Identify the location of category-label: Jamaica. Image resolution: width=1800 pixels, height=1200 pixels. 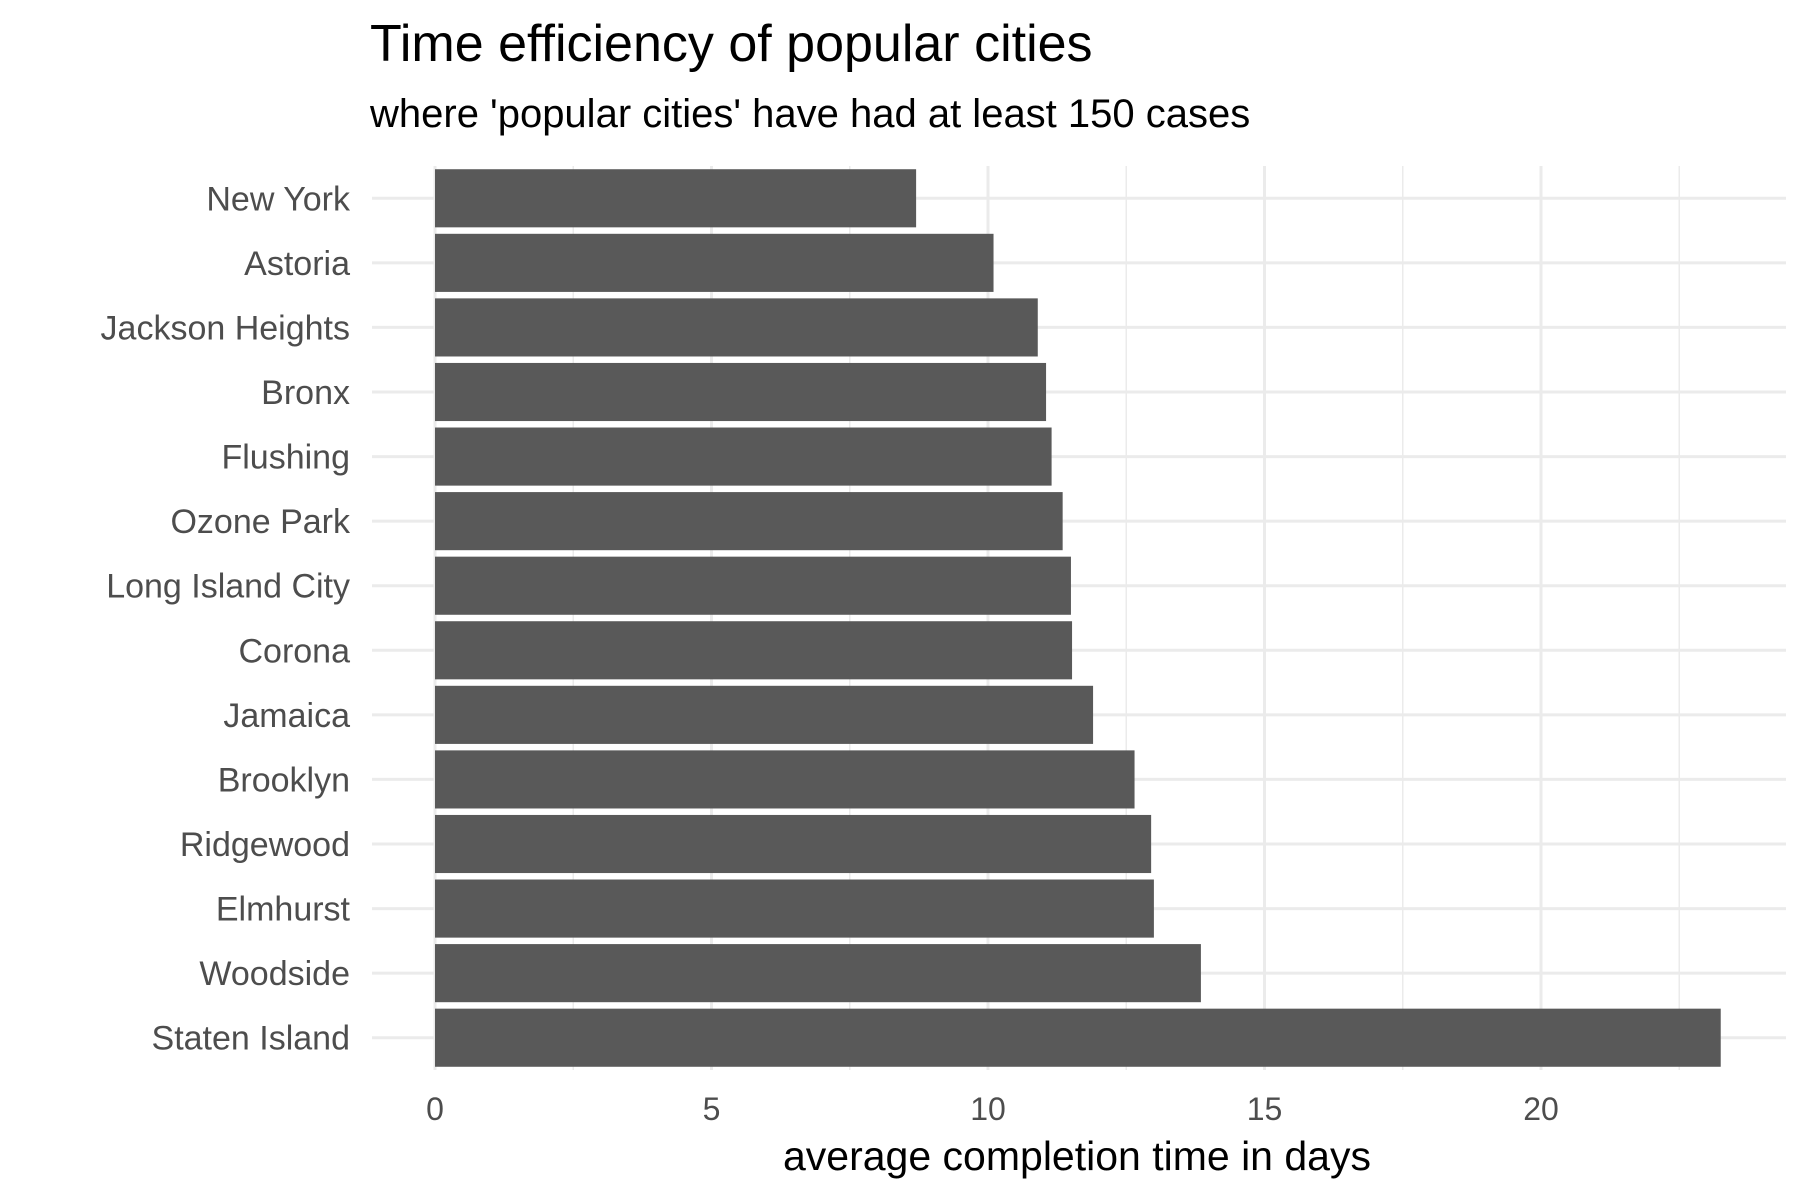
(286, 716).